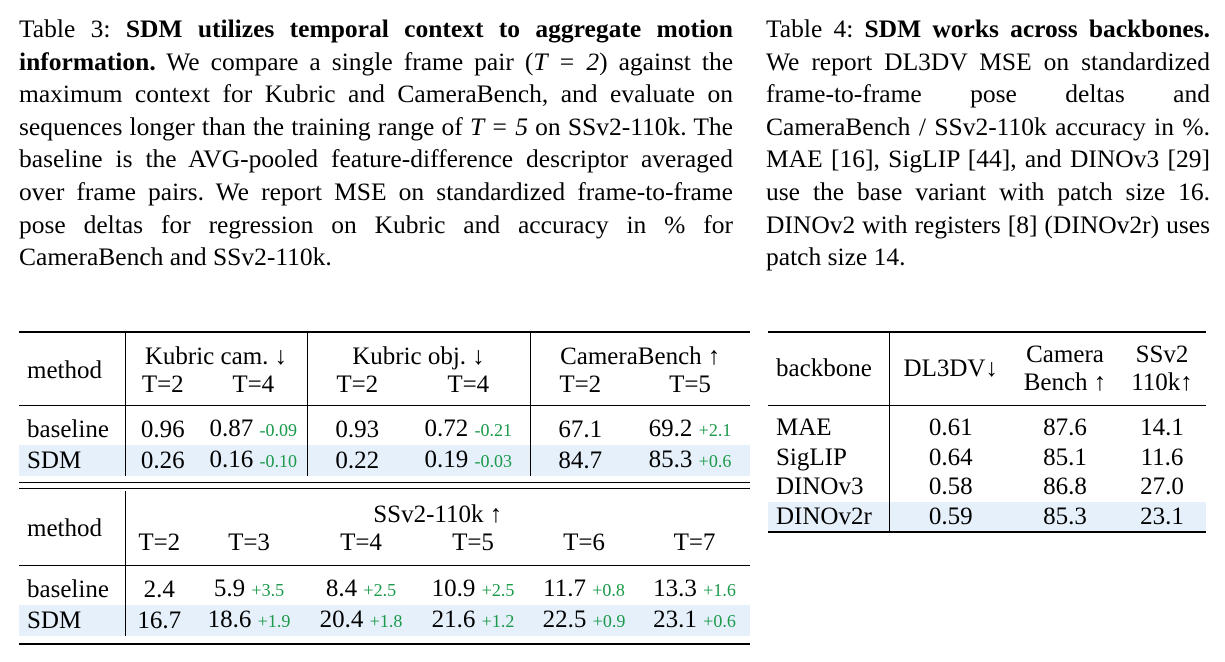 Image resolution: width=1225 pixels, height=662 pixels. What do you see at coordinates (384, 644) in the screenshot?
I see `table3-bottom-rule` at bounding box center [384, 644].